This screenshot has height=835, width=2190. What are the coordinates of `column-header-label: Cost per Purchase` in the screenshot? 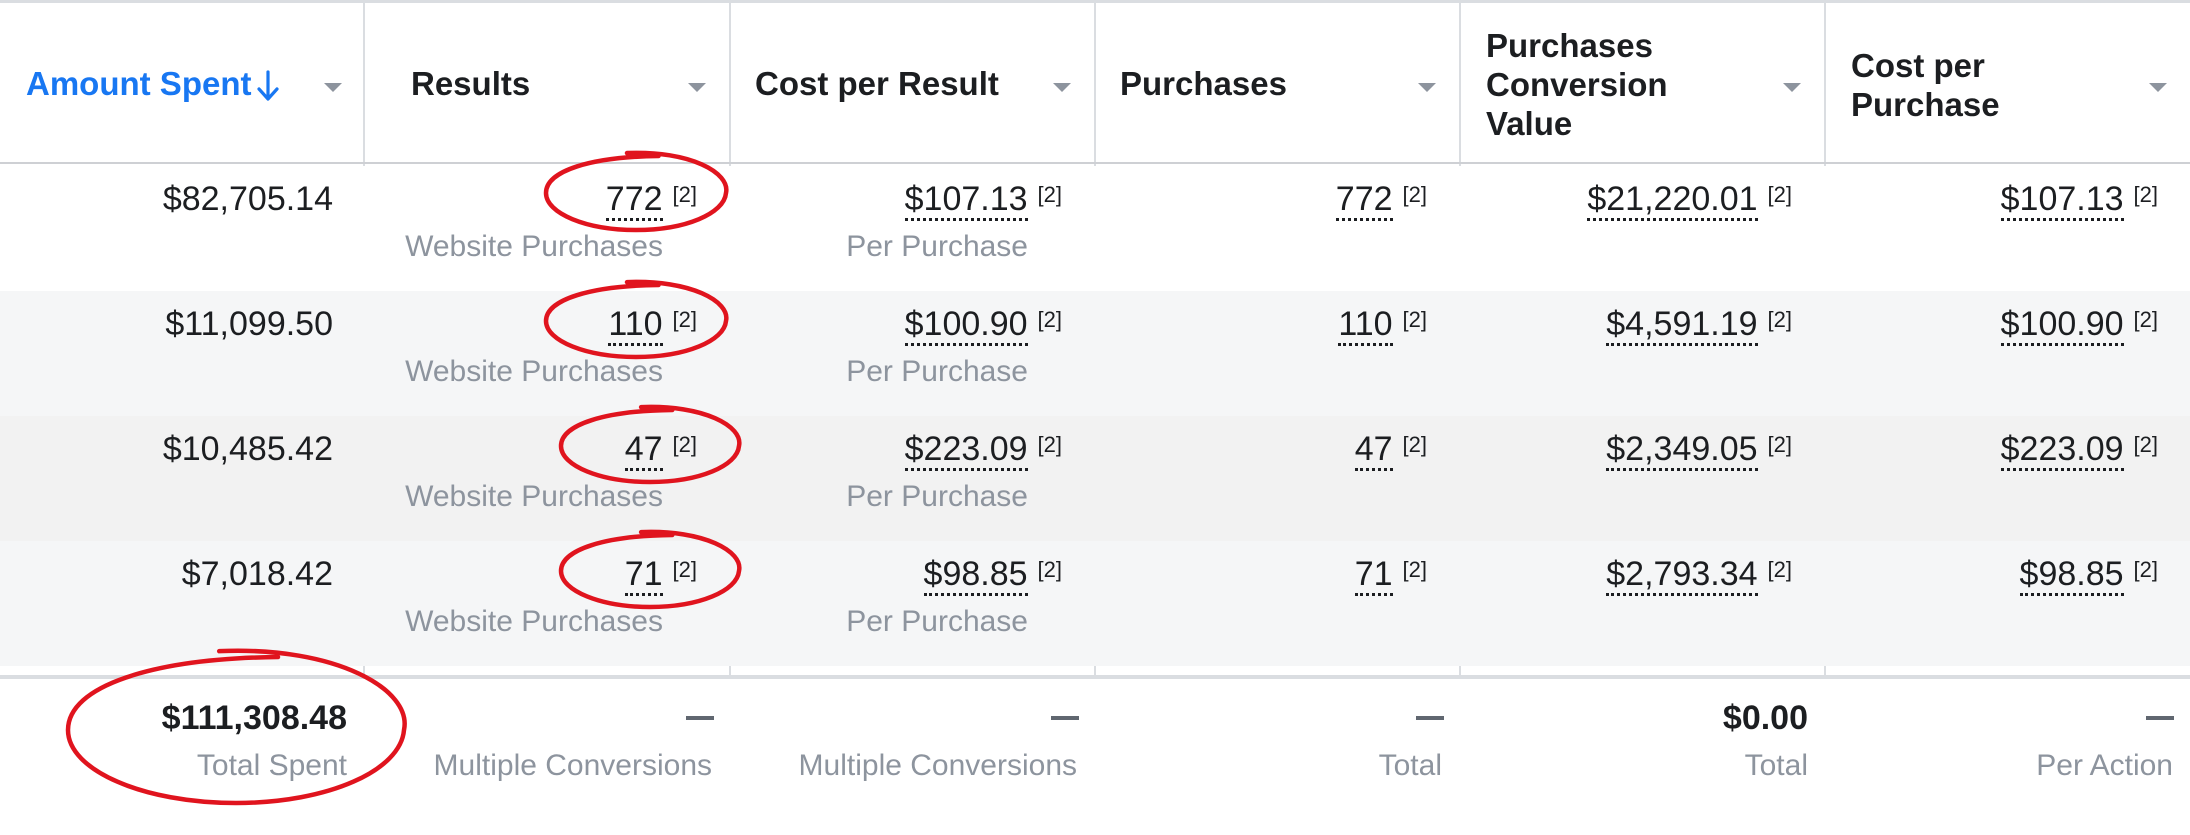 It's located at (1925, 85).